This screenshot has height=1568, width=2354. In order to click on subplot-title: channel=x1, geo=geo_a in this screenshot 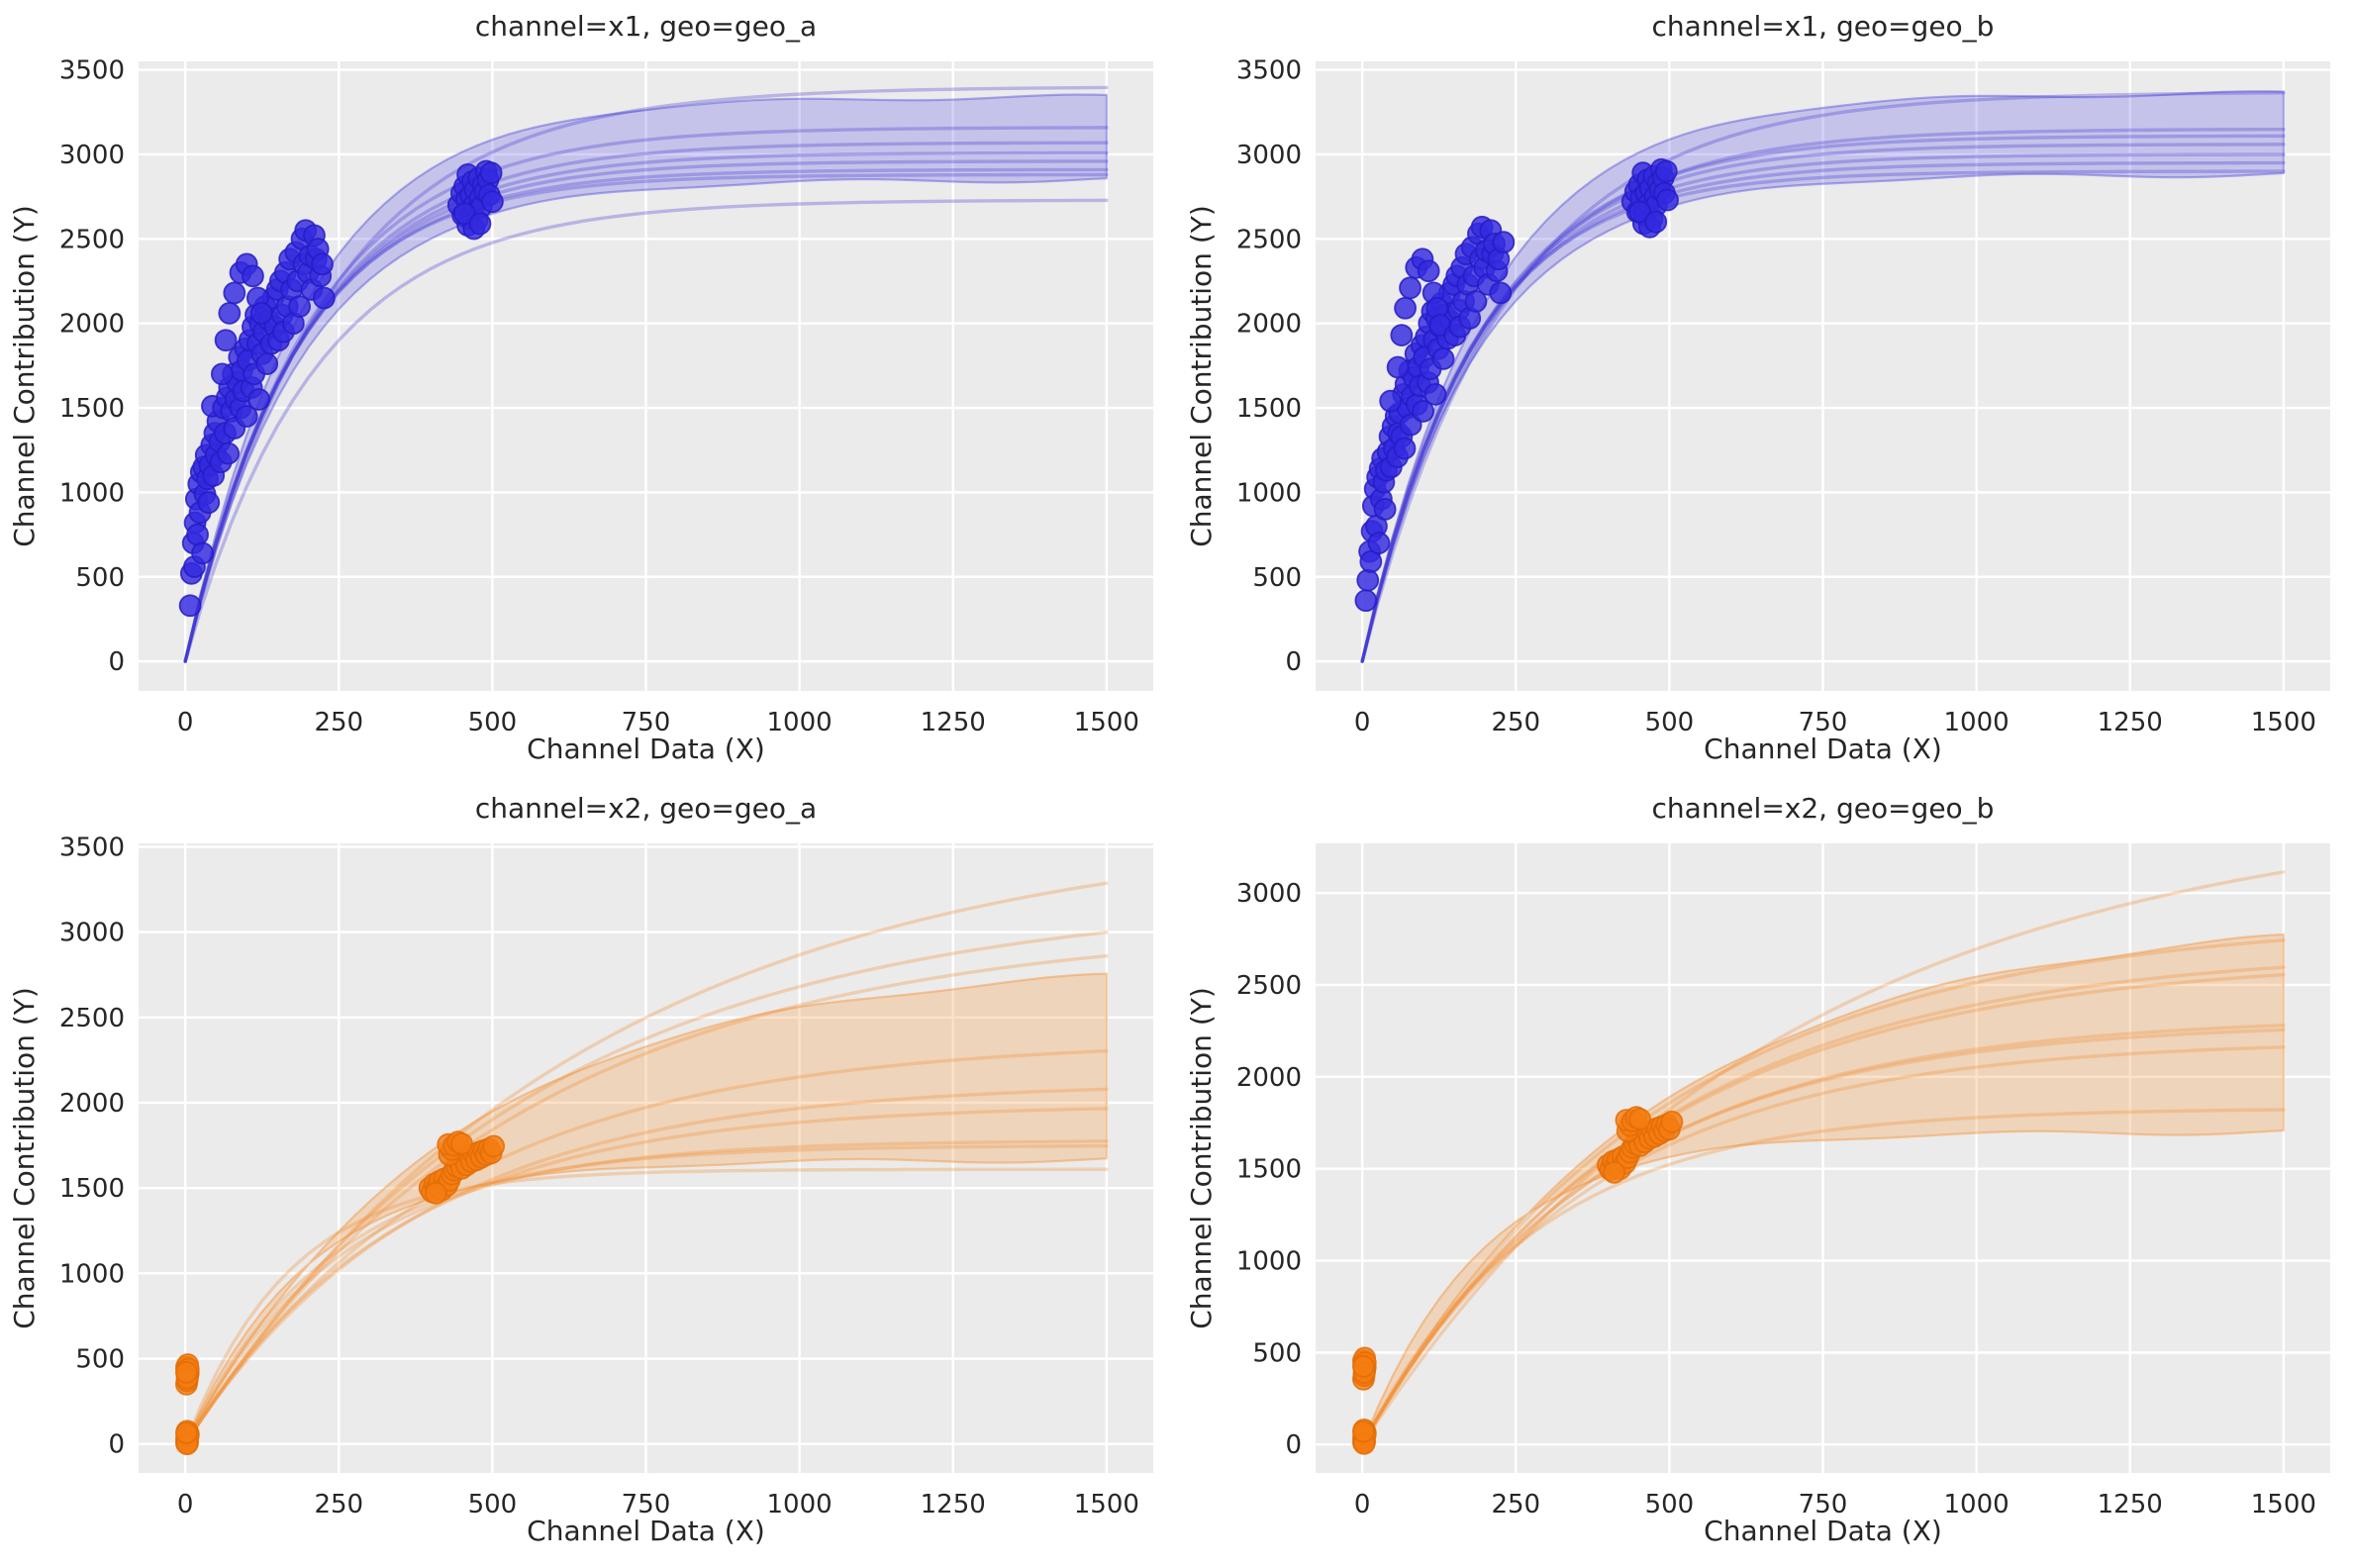, I will do `click(646, 26)`.